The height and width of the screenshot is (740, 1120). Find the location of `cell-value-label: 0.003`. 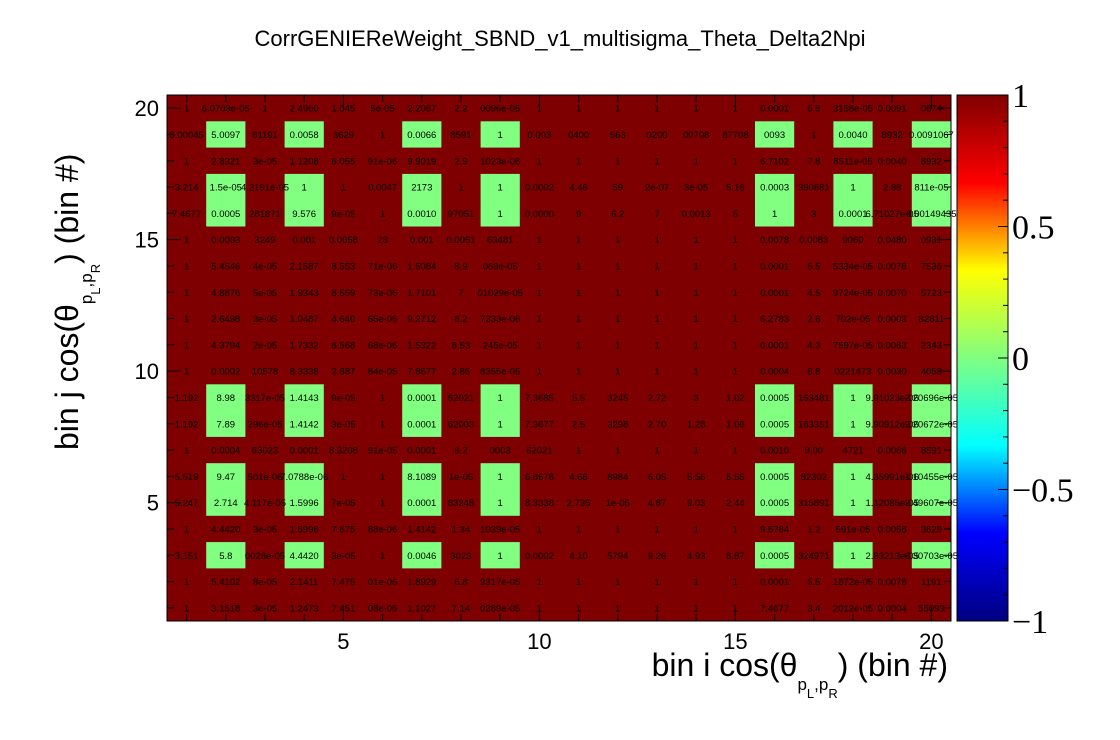

cell-value-label: 0.003 is located at coordinates (540, 135).